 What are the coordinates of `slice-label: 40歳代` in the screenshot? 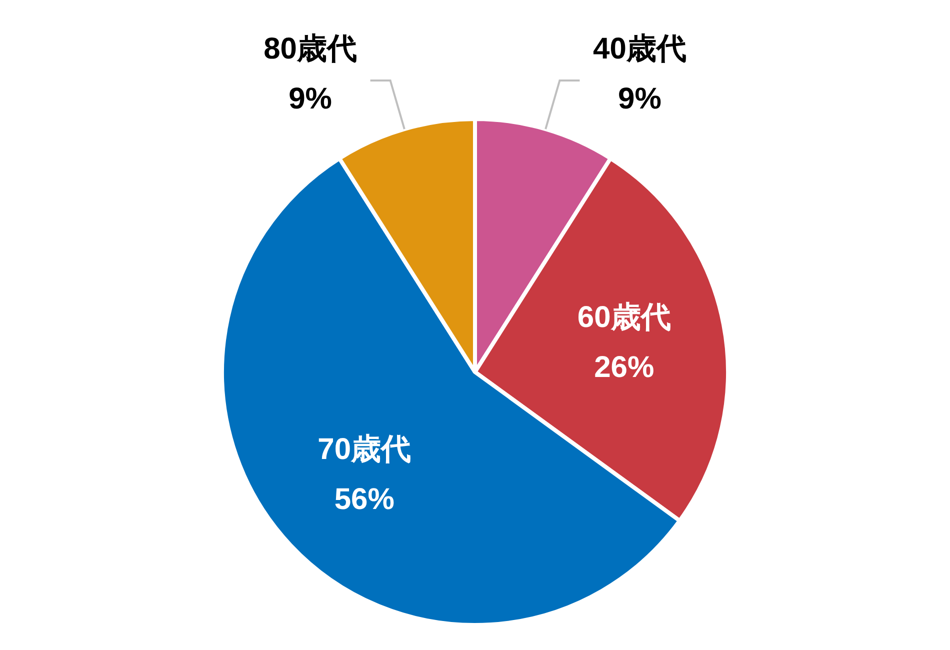 It's located at (639, 49).